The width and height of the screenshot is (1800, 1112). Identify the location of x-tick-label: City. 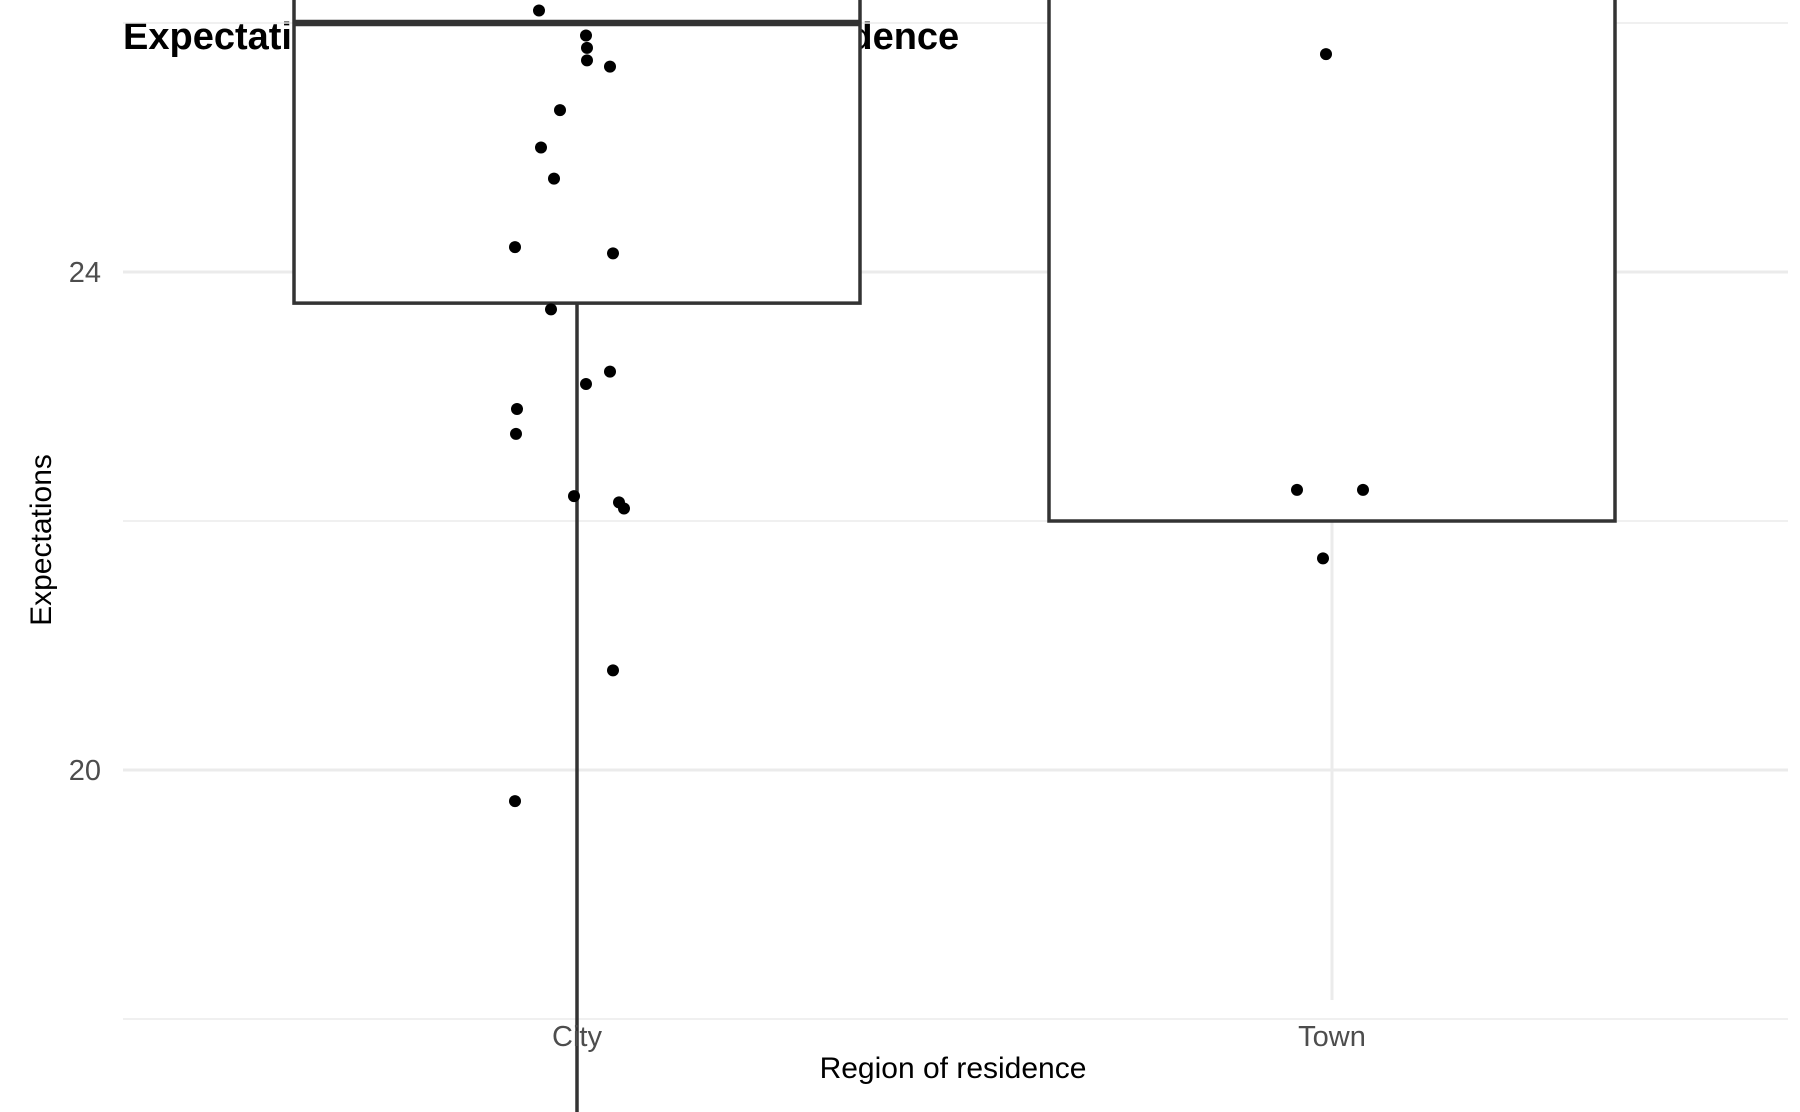
(577, 1037).